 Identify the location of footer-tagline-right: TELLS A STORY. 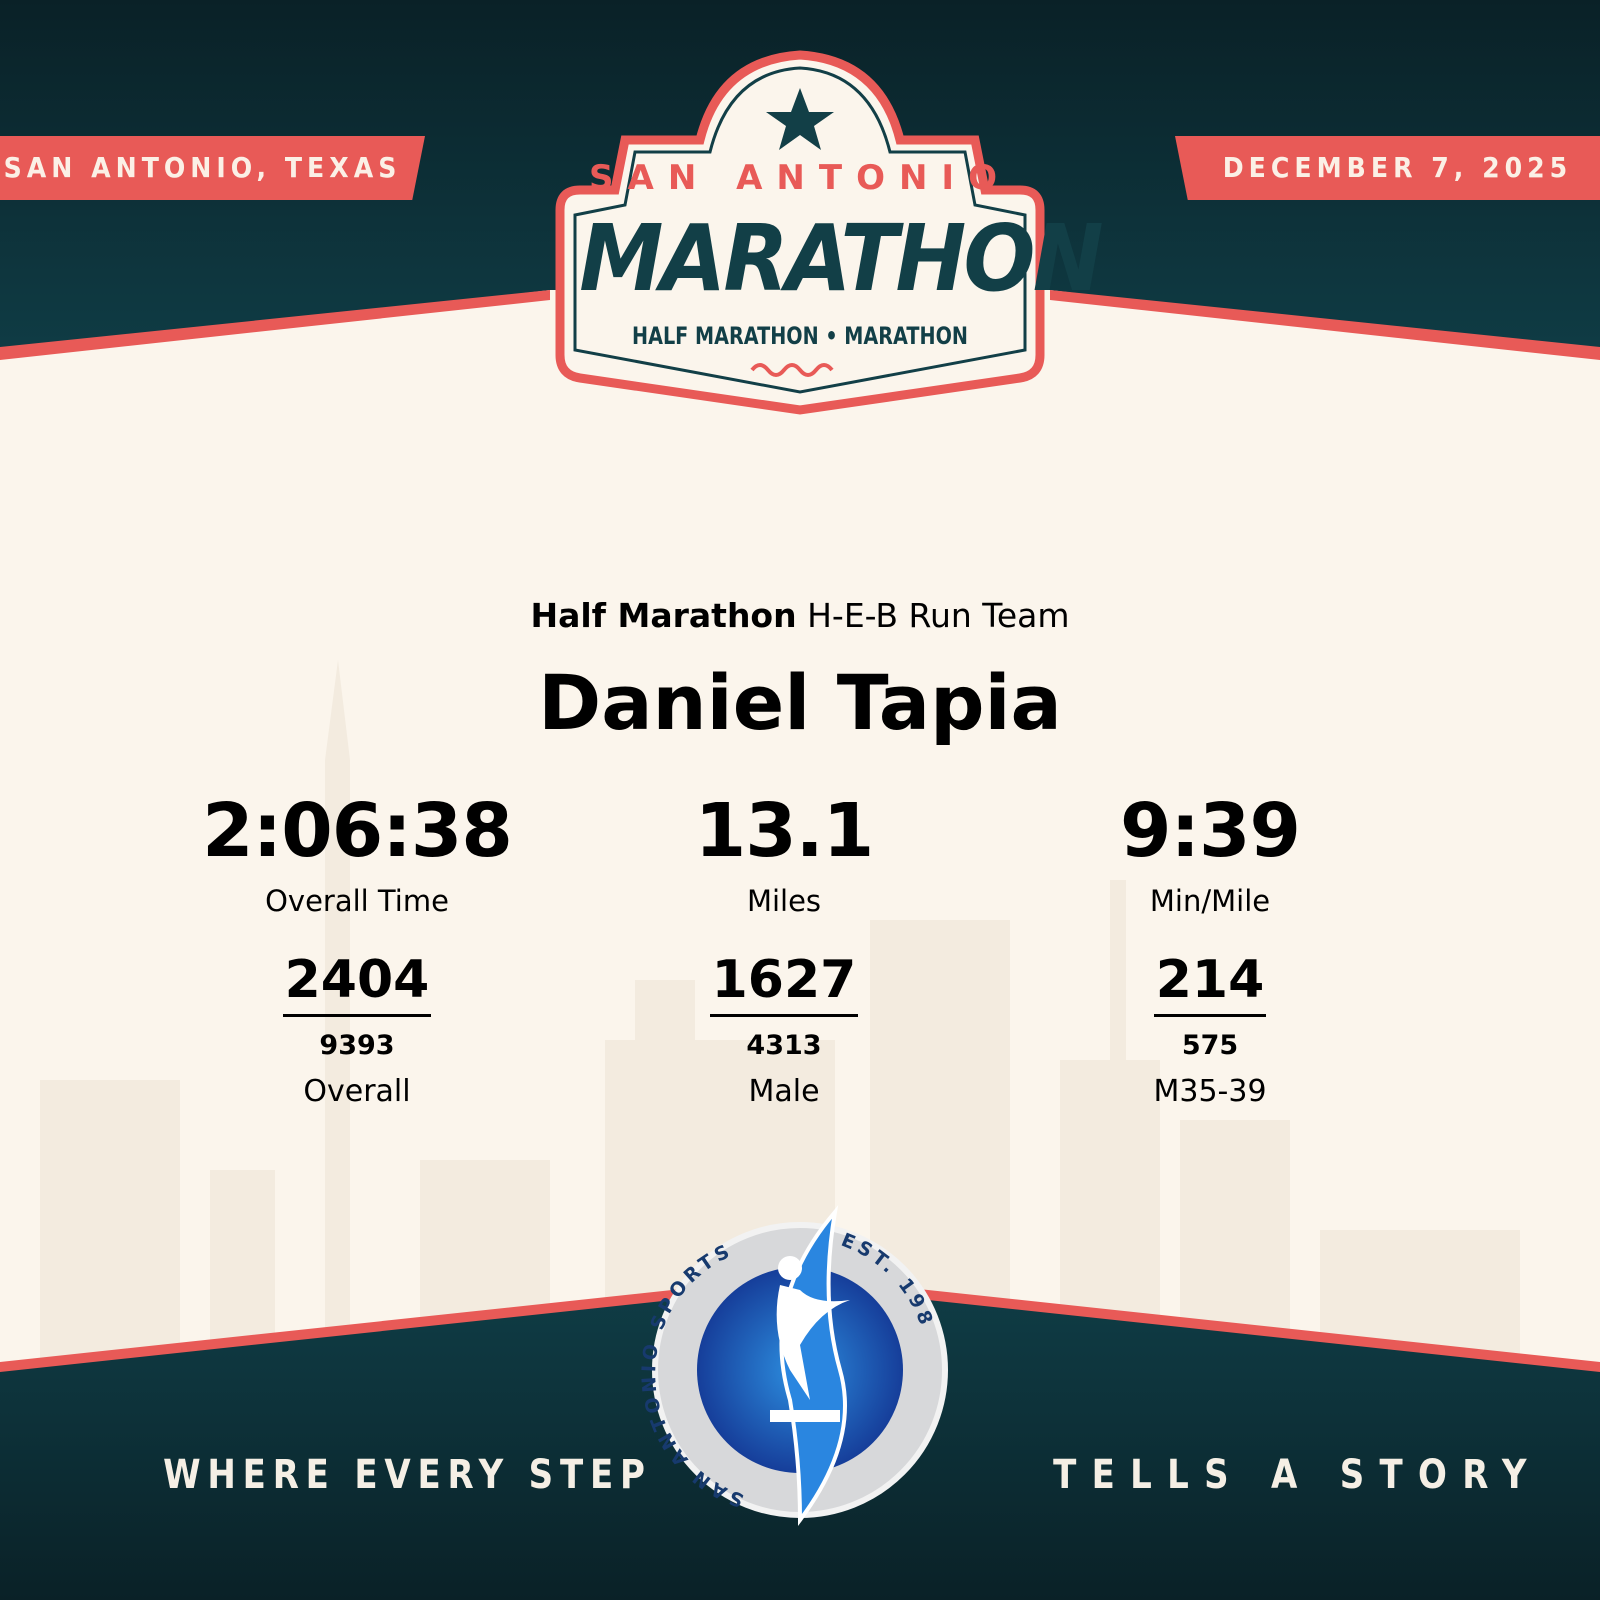
(1297, 1475).